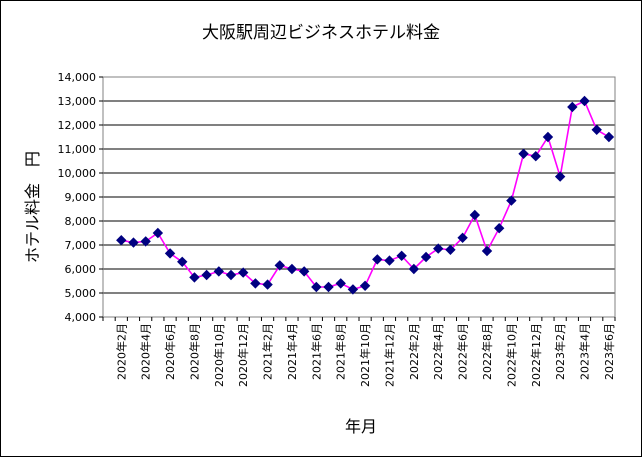 The image size is (642, 457). I want to click on y-tick-label: 9,000, so click(81, 197).